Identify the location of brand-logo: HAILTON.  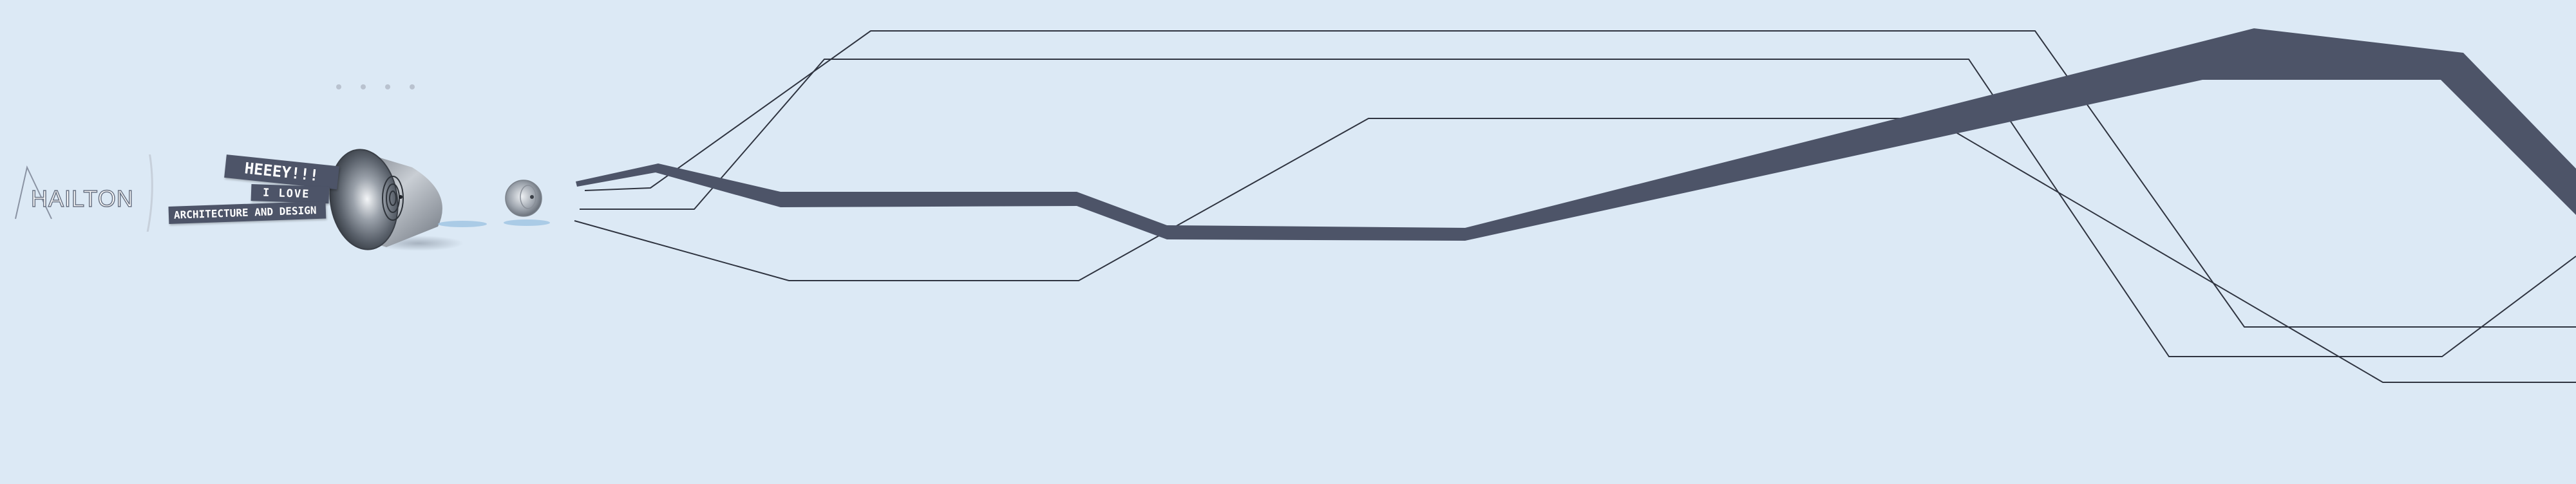
(80, 193).